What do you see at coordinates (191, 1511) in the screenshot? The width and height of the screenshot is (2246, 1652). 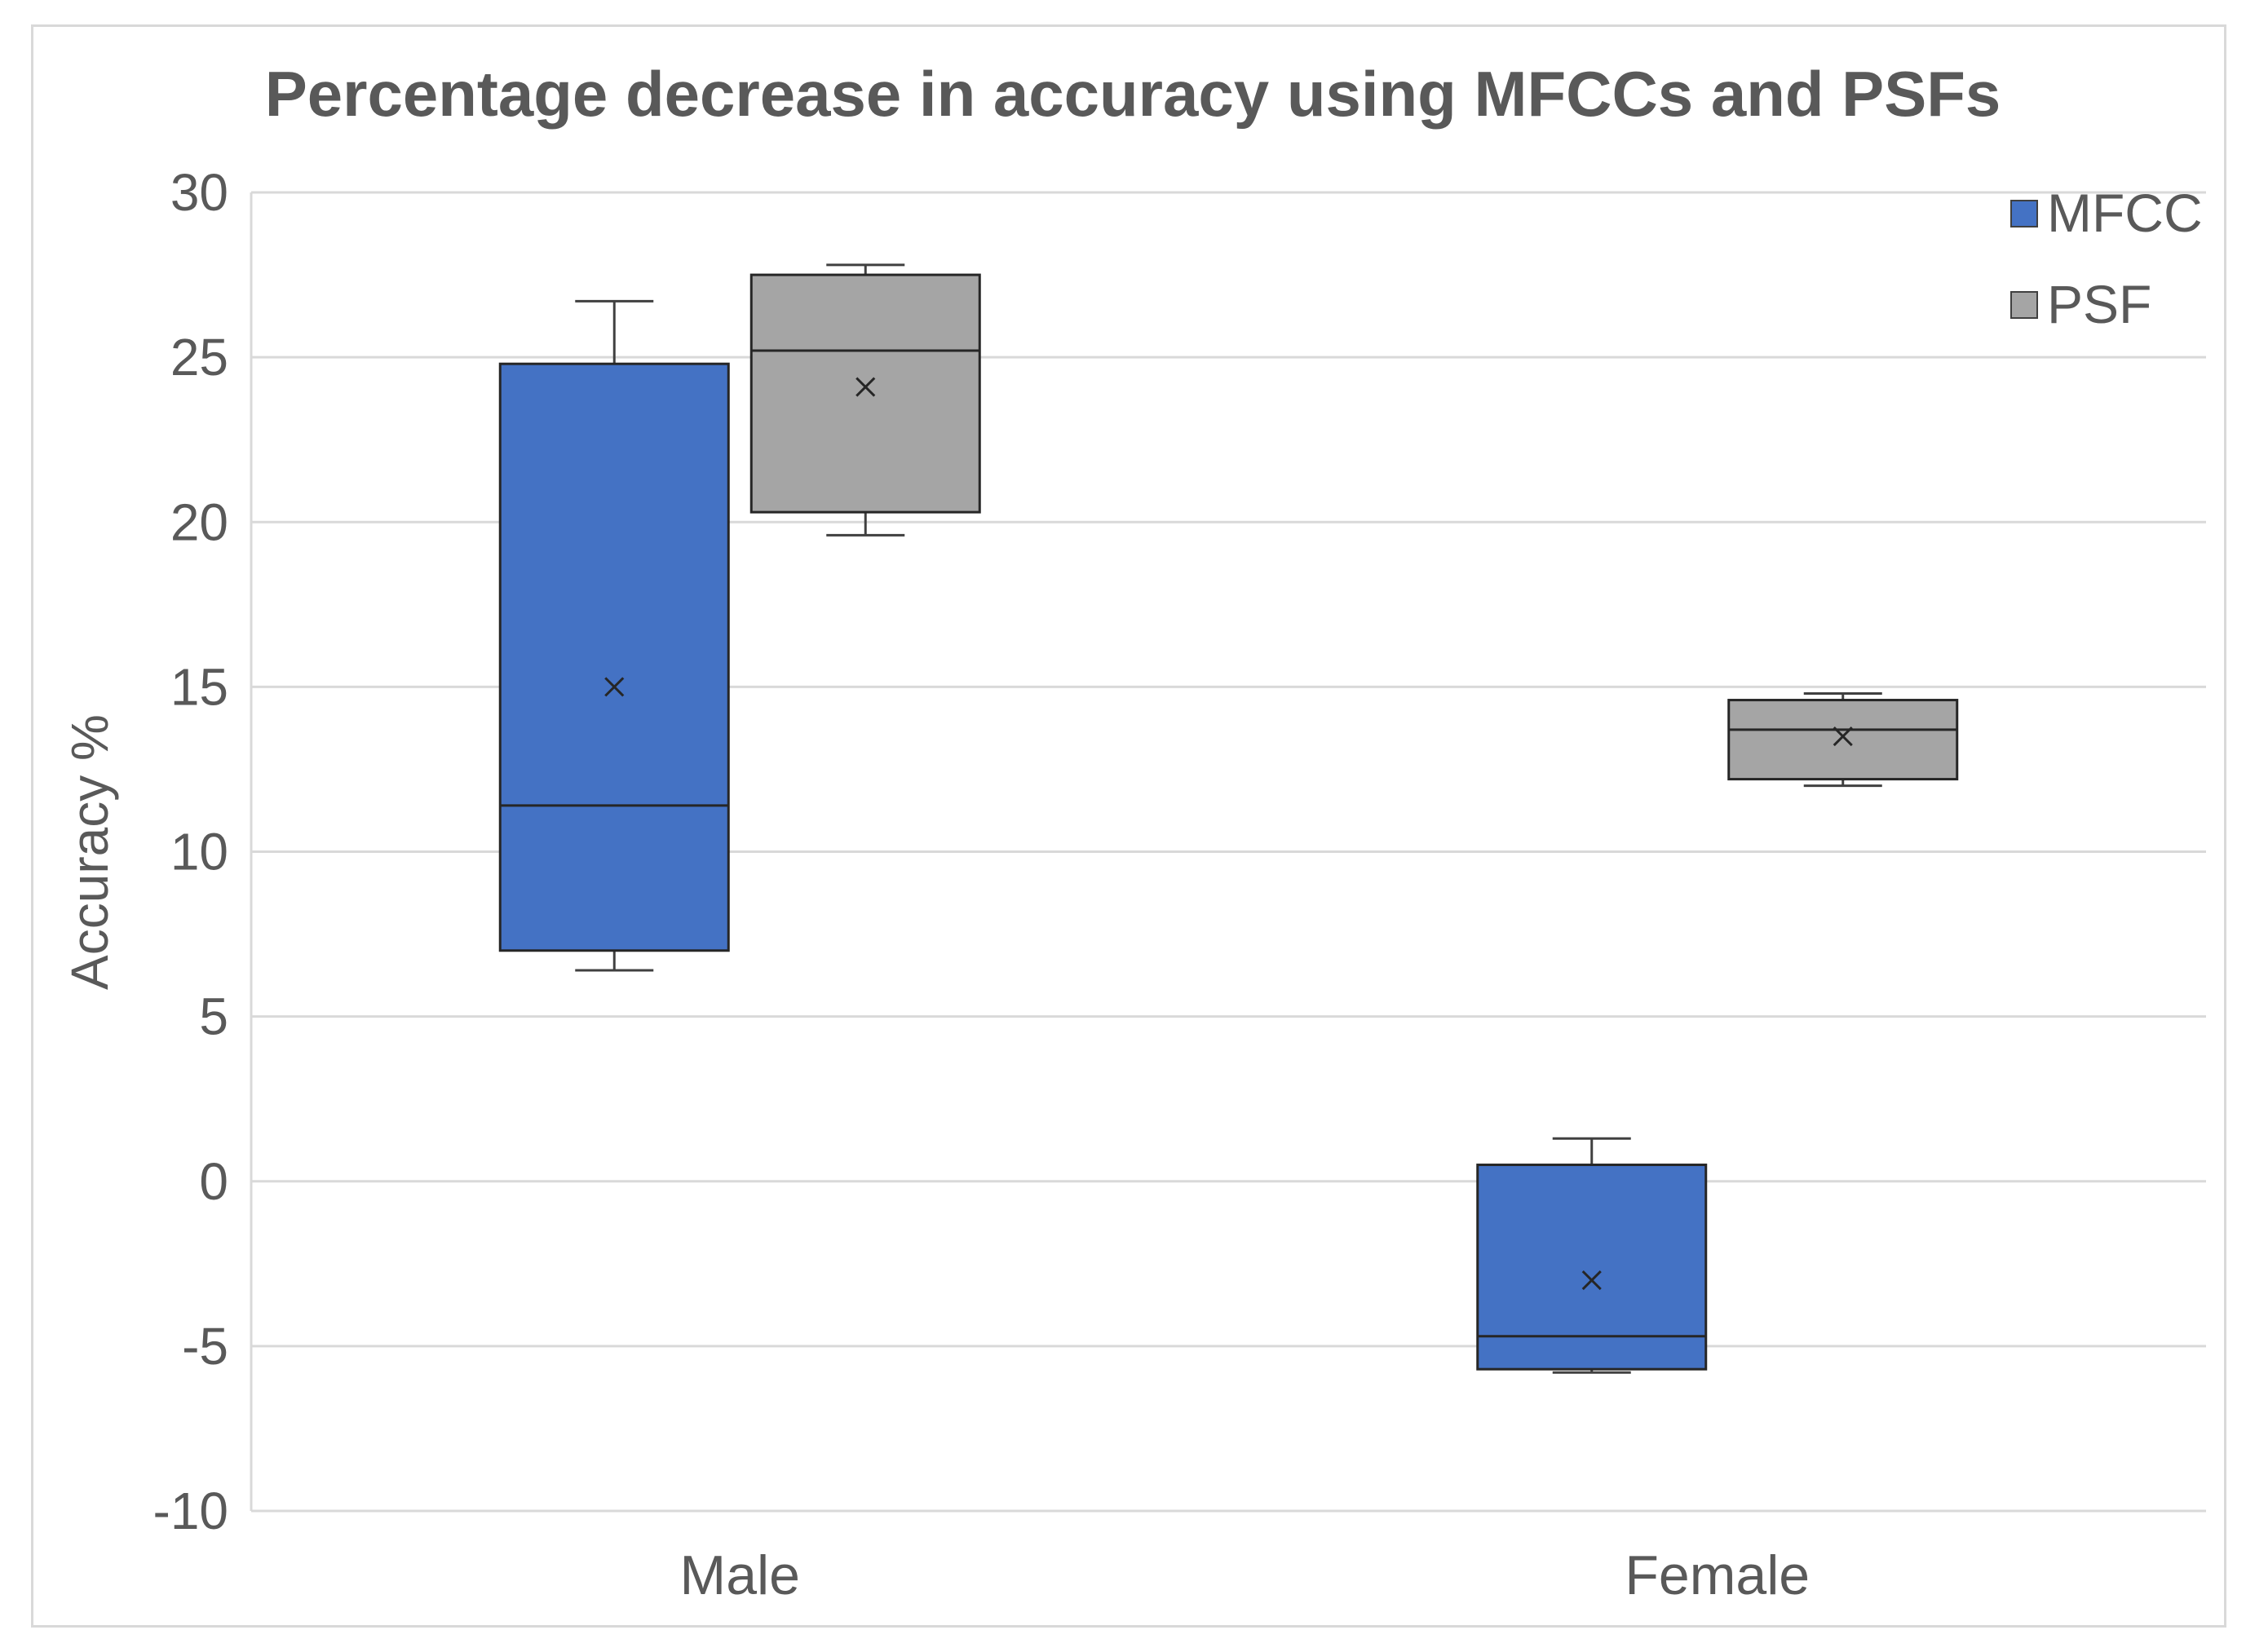 I see `y-tick-label: -10` at bounding box center [191, 1511].